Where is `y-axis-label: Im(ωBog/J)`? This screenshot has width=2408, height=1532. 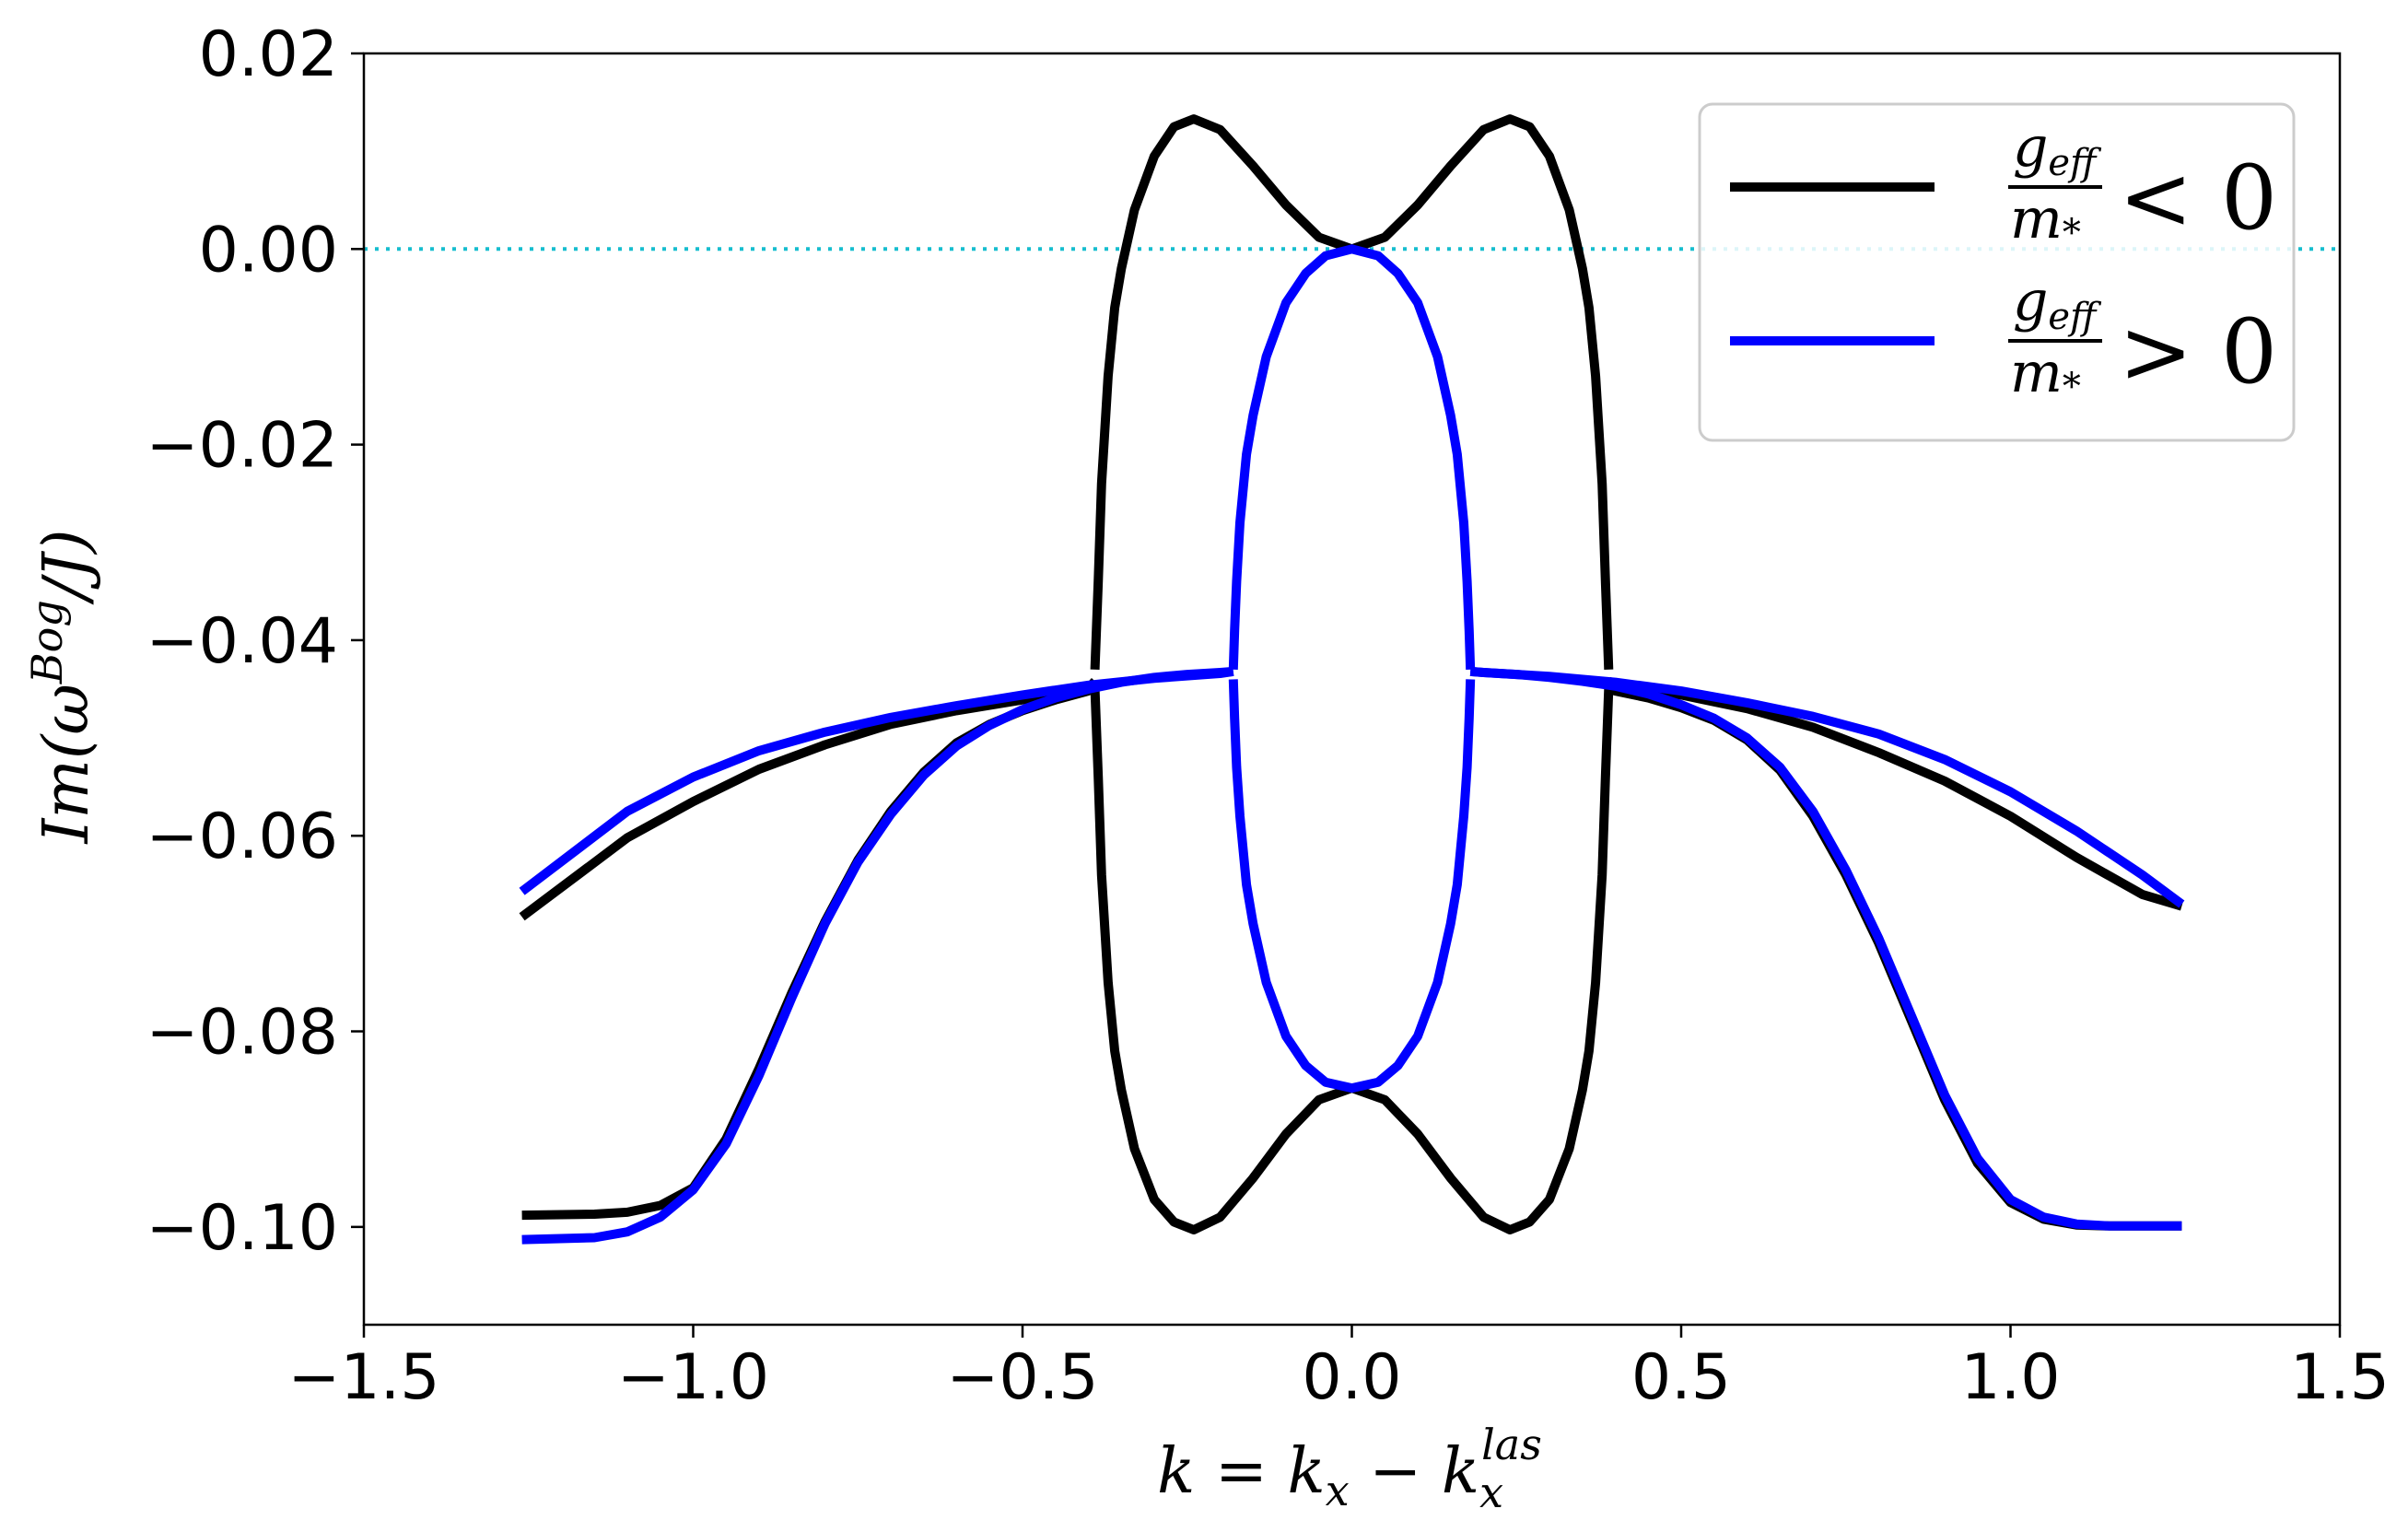 y-axis-label: Im(ωBog/J) is located at coordinates (63, 688).